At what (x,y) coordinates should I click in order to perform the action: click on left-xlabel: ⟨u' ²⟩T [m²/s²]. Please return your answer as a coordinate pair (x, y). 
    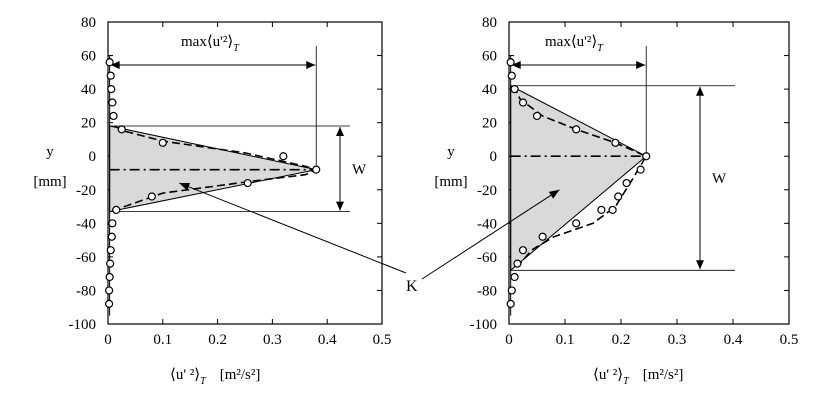
    Looking at the image, I should click on (215, 377).